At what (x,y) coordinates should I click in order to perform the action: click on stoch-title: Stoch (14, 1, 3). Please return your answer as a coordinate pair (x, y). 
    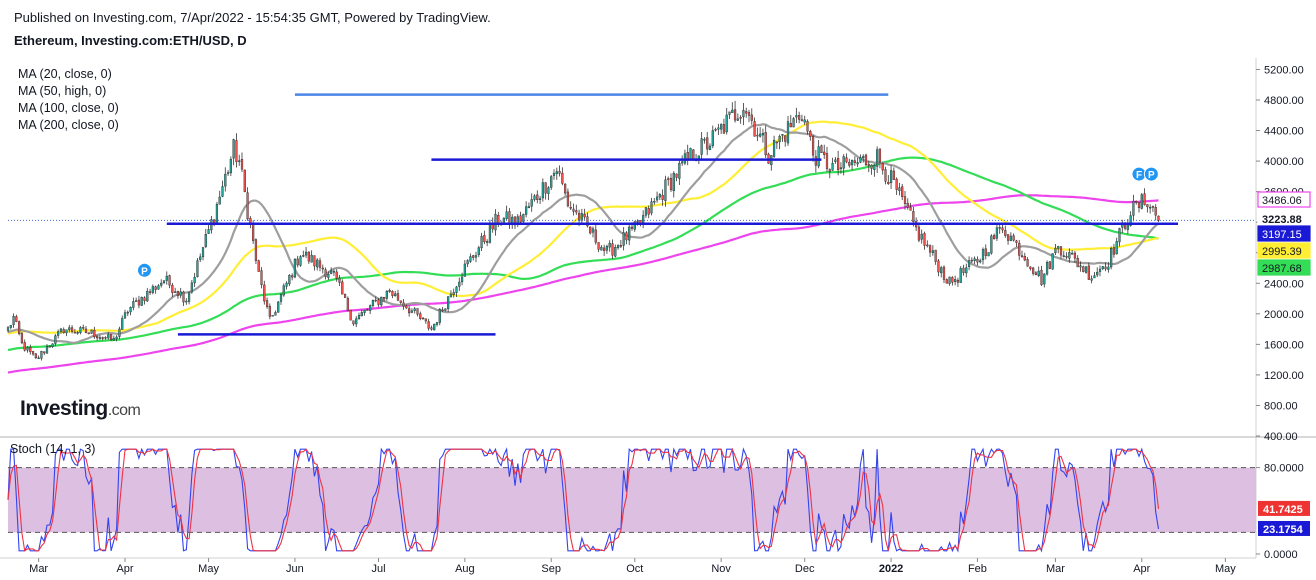
    Looking at the image, I should click on (53, 449).